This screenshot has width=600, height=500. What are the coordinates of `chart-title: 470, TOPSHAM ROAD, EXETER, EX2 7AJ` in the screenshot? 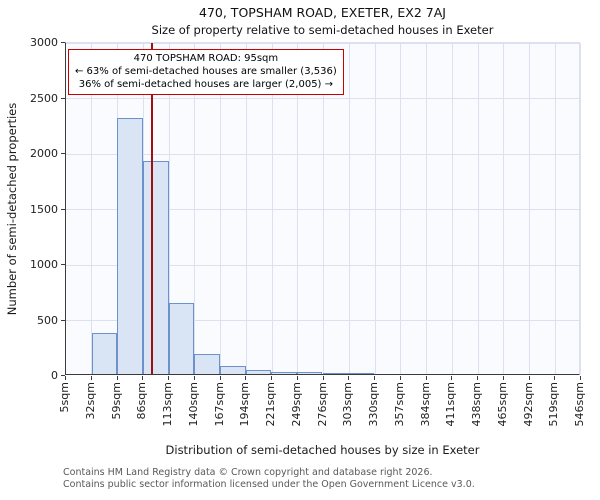 It's located at (322, 12).